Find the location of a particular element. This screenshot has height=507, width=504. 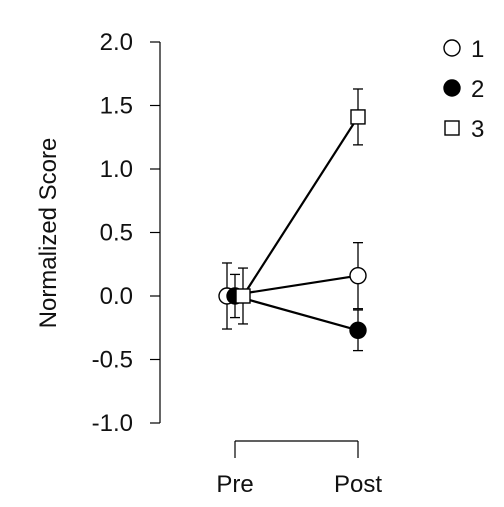

y-tick-label: 0.0 is located at coordinates (116, 296).